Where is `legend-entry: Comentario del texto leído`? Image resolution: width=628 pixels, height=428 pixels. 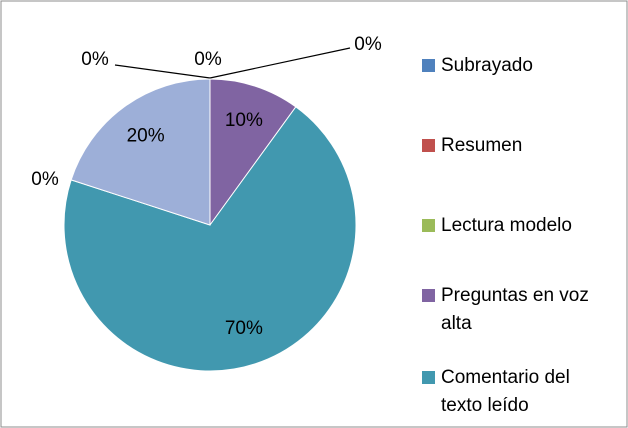
legend-entry: Comentario del texto leído is located at coordinates (522, 392).